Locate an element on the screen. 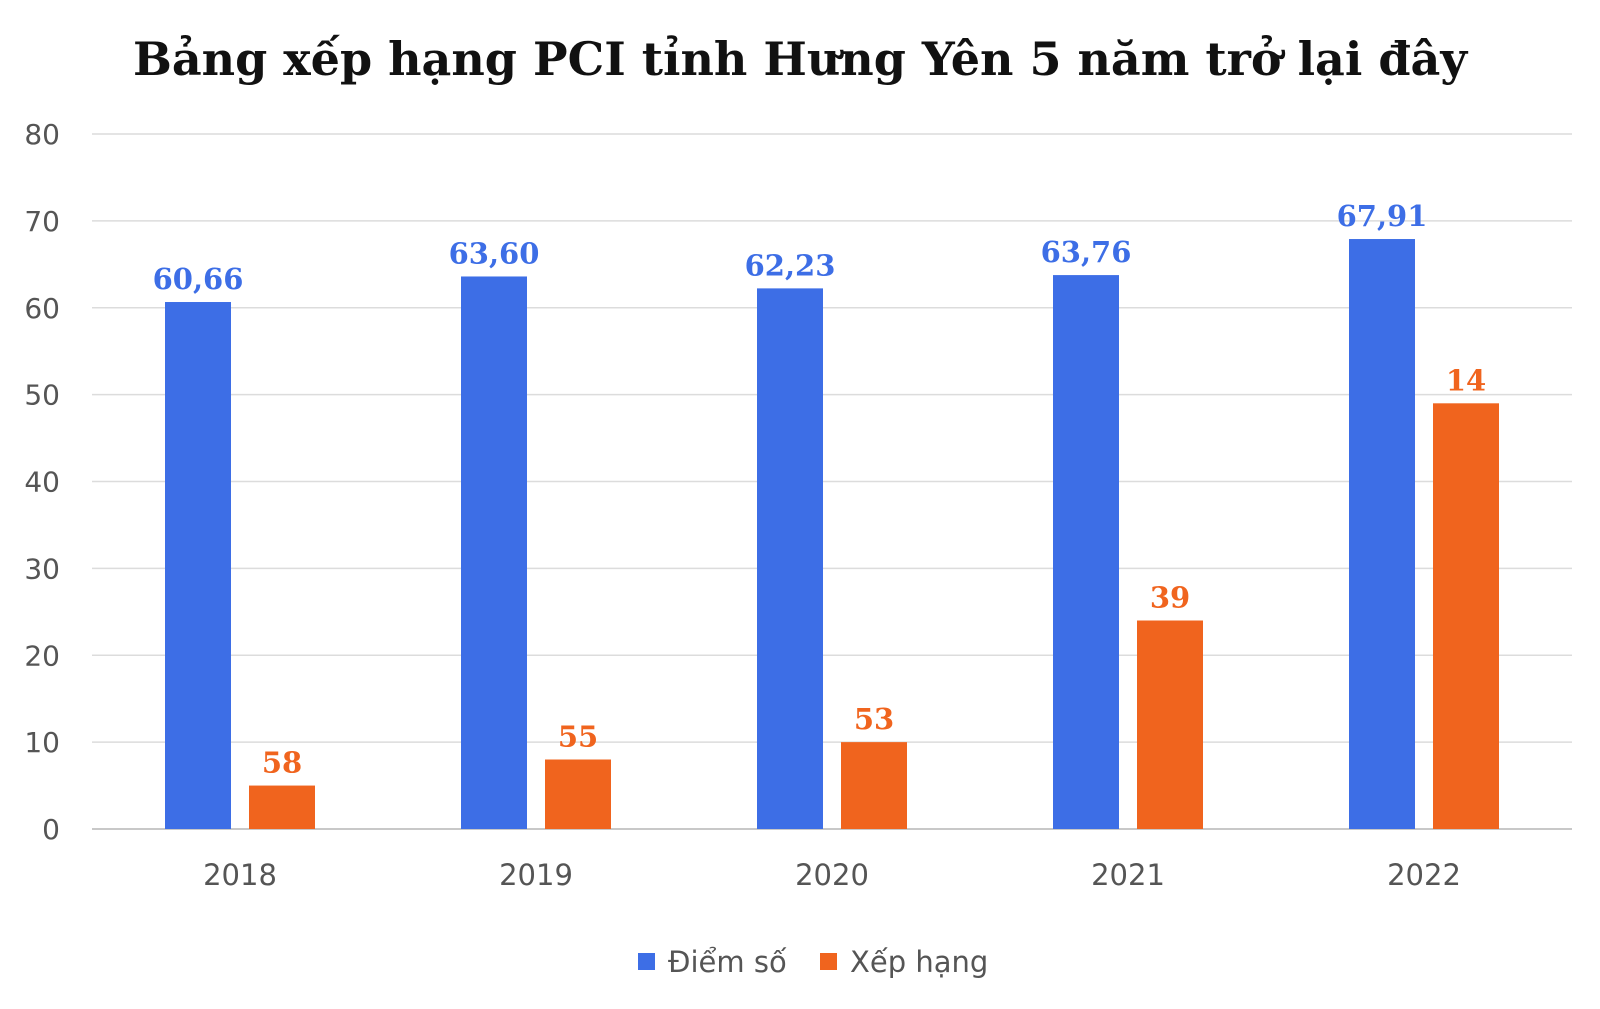 The image size is (1600, 1009). bar-xep-hang-2021 is located at coordinates (1170, 724).